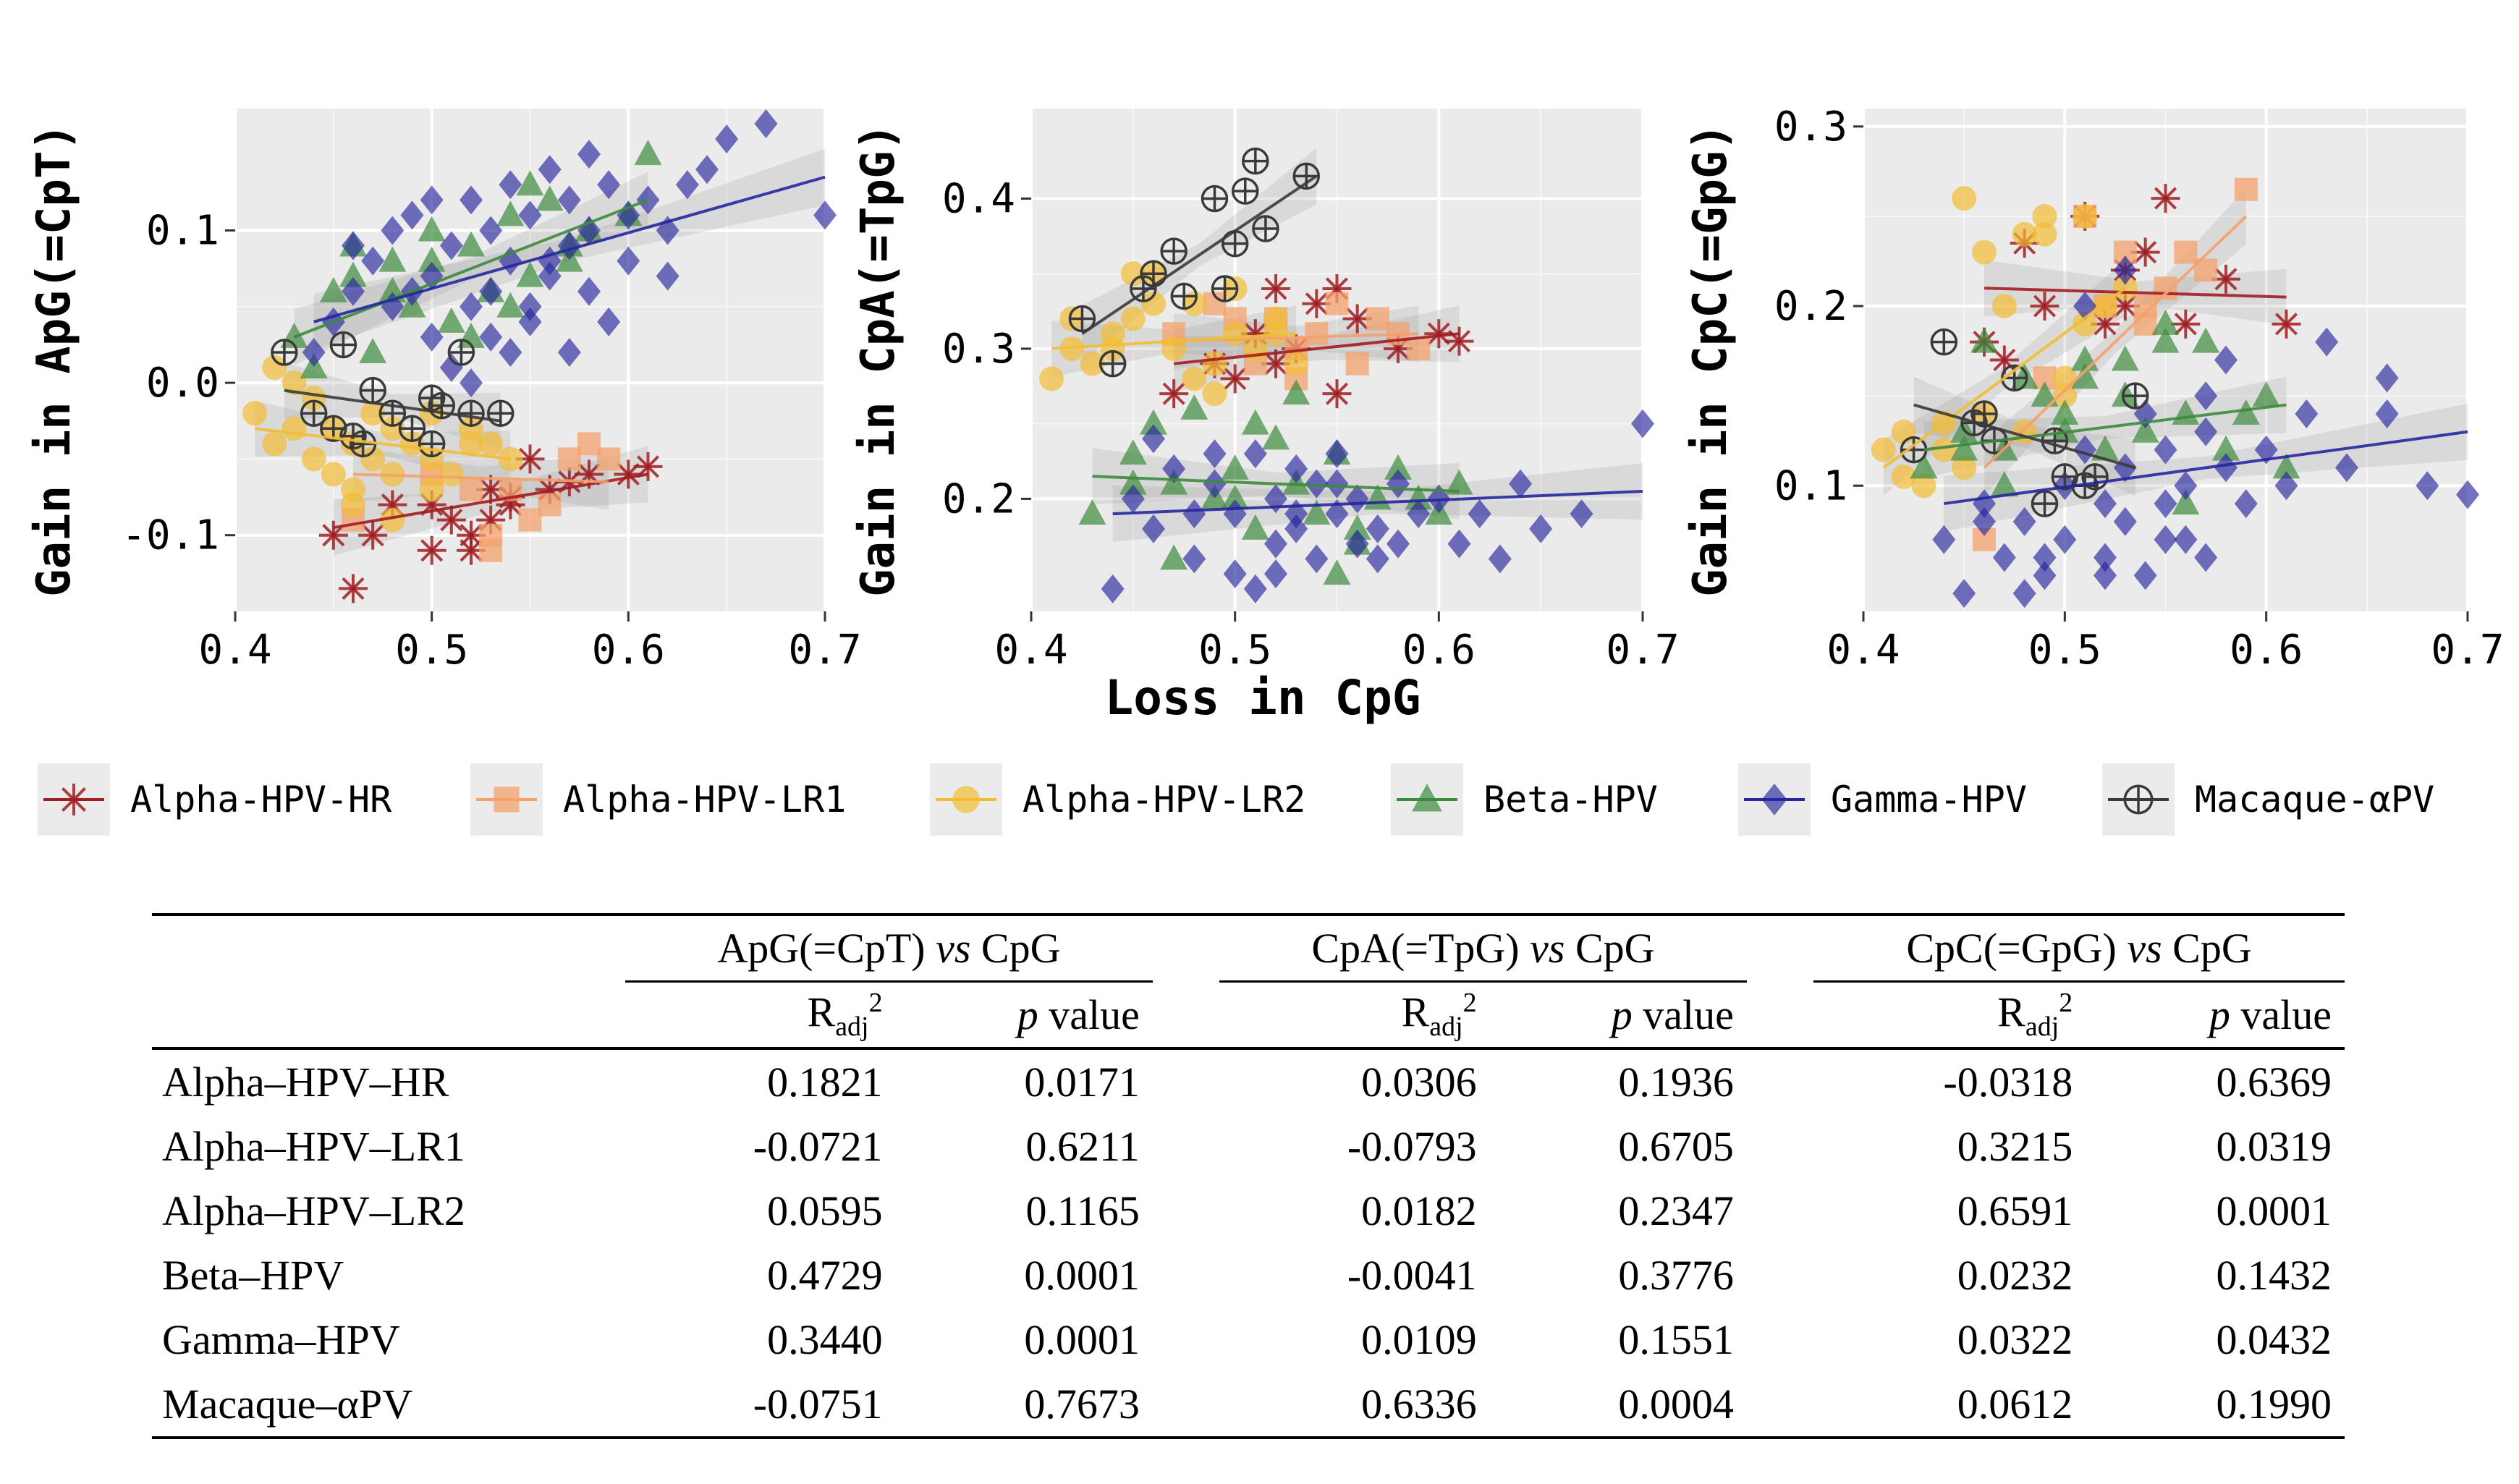  What do you see at coordinates (2015, 1146) in the screenshot?
I see `cell-r-squared: 0.3215` at bounding box center [2015, 1146].